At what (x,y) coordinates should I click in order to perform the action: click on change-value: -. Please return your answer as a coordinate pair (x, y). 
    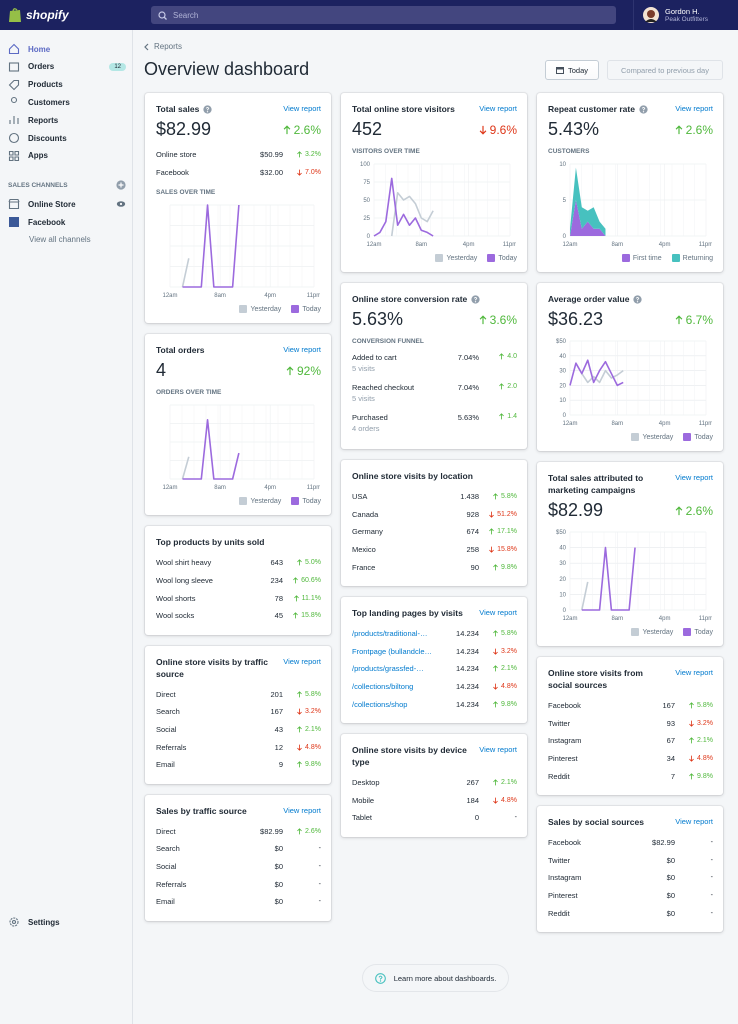
    Looking at the image, I should click on (515, 818).